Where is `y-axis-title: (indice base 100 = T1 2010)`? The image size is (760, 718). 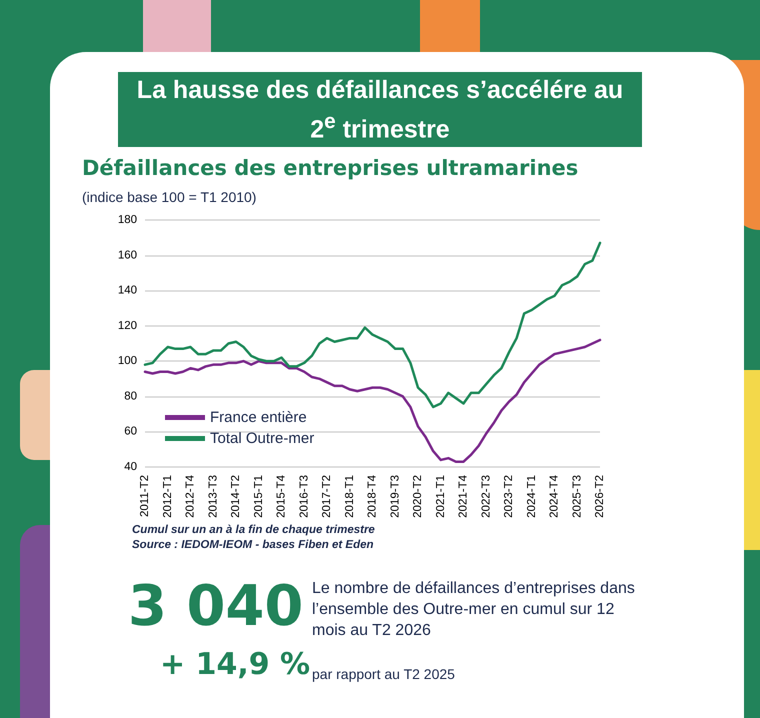
y-axis-title: (indice base 100 = T1 2010) is located at coordinates (169, 197).